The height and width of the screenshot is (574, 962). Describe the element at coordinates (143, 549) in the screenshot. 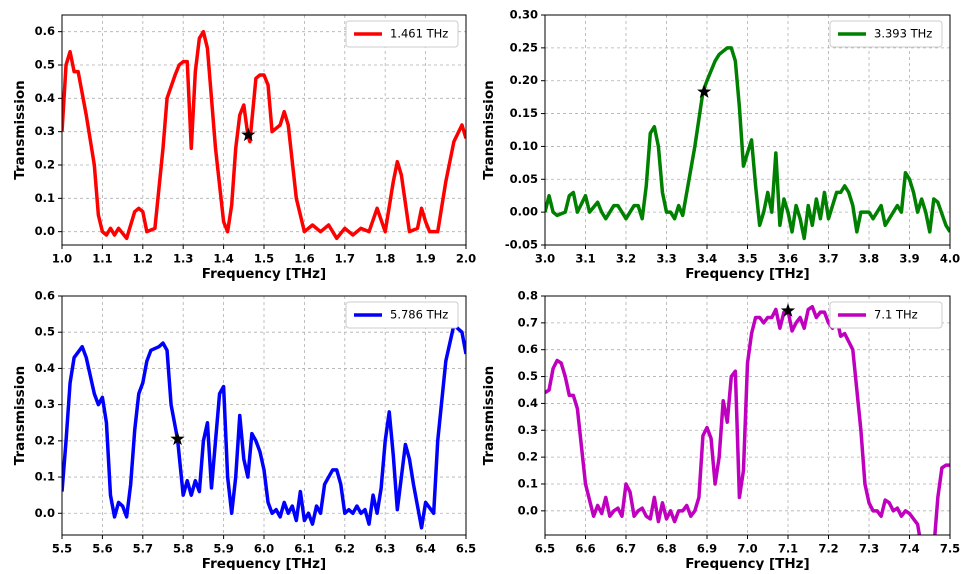

I see `x-tick-label: 5.7` at that location.